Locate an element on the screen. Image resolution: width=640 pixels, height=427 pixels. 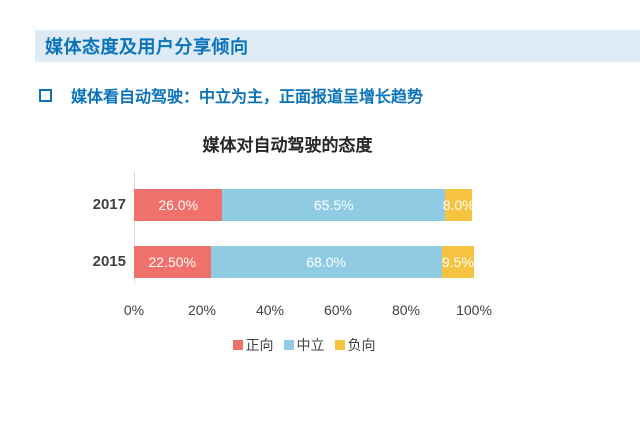
bar-segment-负向: 9.5% is located at coordinates (457, 262).